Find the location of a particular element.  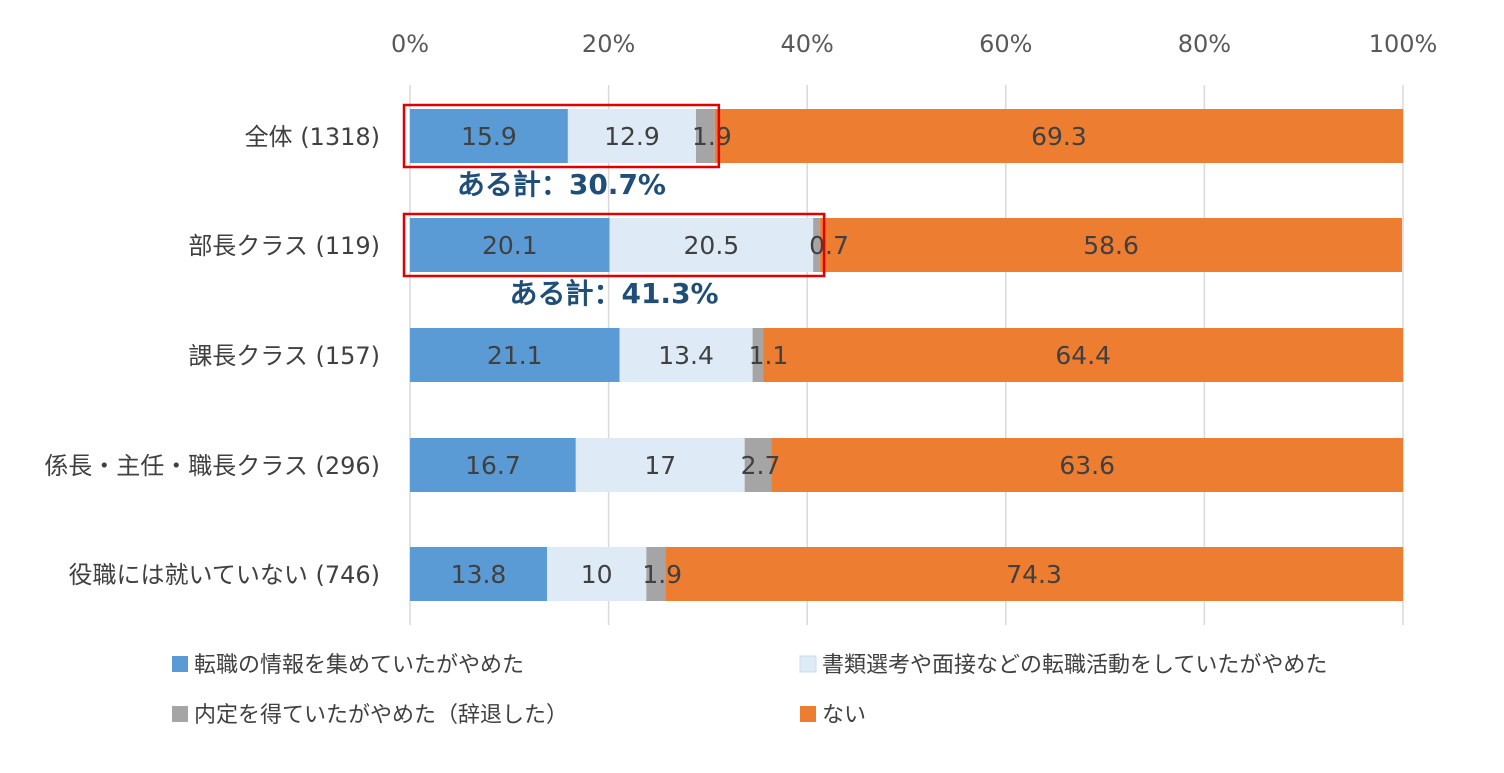

annotations: ある計：30.7% ある計：41.3% is located at coordinates (614, 206).